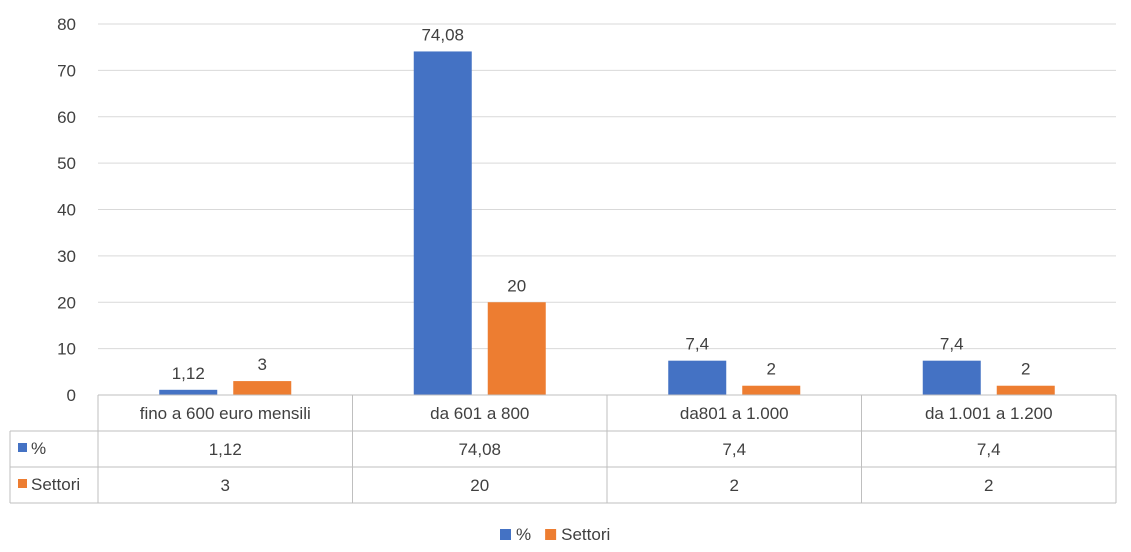 The image size is (1131, 552). Describe the element at coordinates (66, 302) in the screenshot. I see `y-tick-label: 20` at that location.